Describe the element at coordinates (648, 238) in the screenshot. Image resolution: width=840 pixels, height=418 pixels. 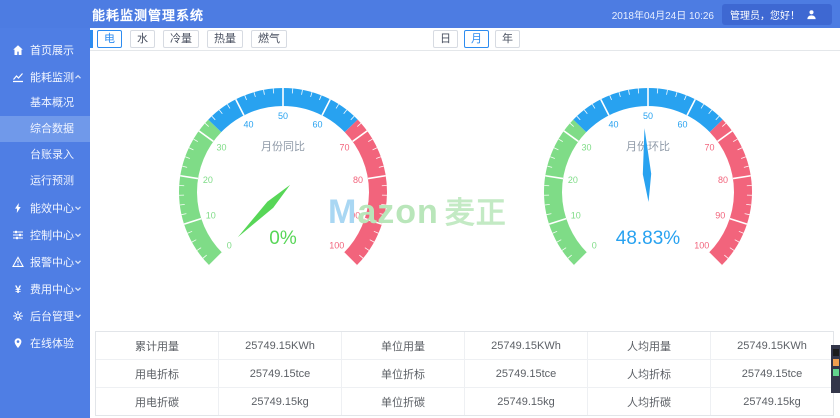
I see `gauge-value: 48.83%` at that location.